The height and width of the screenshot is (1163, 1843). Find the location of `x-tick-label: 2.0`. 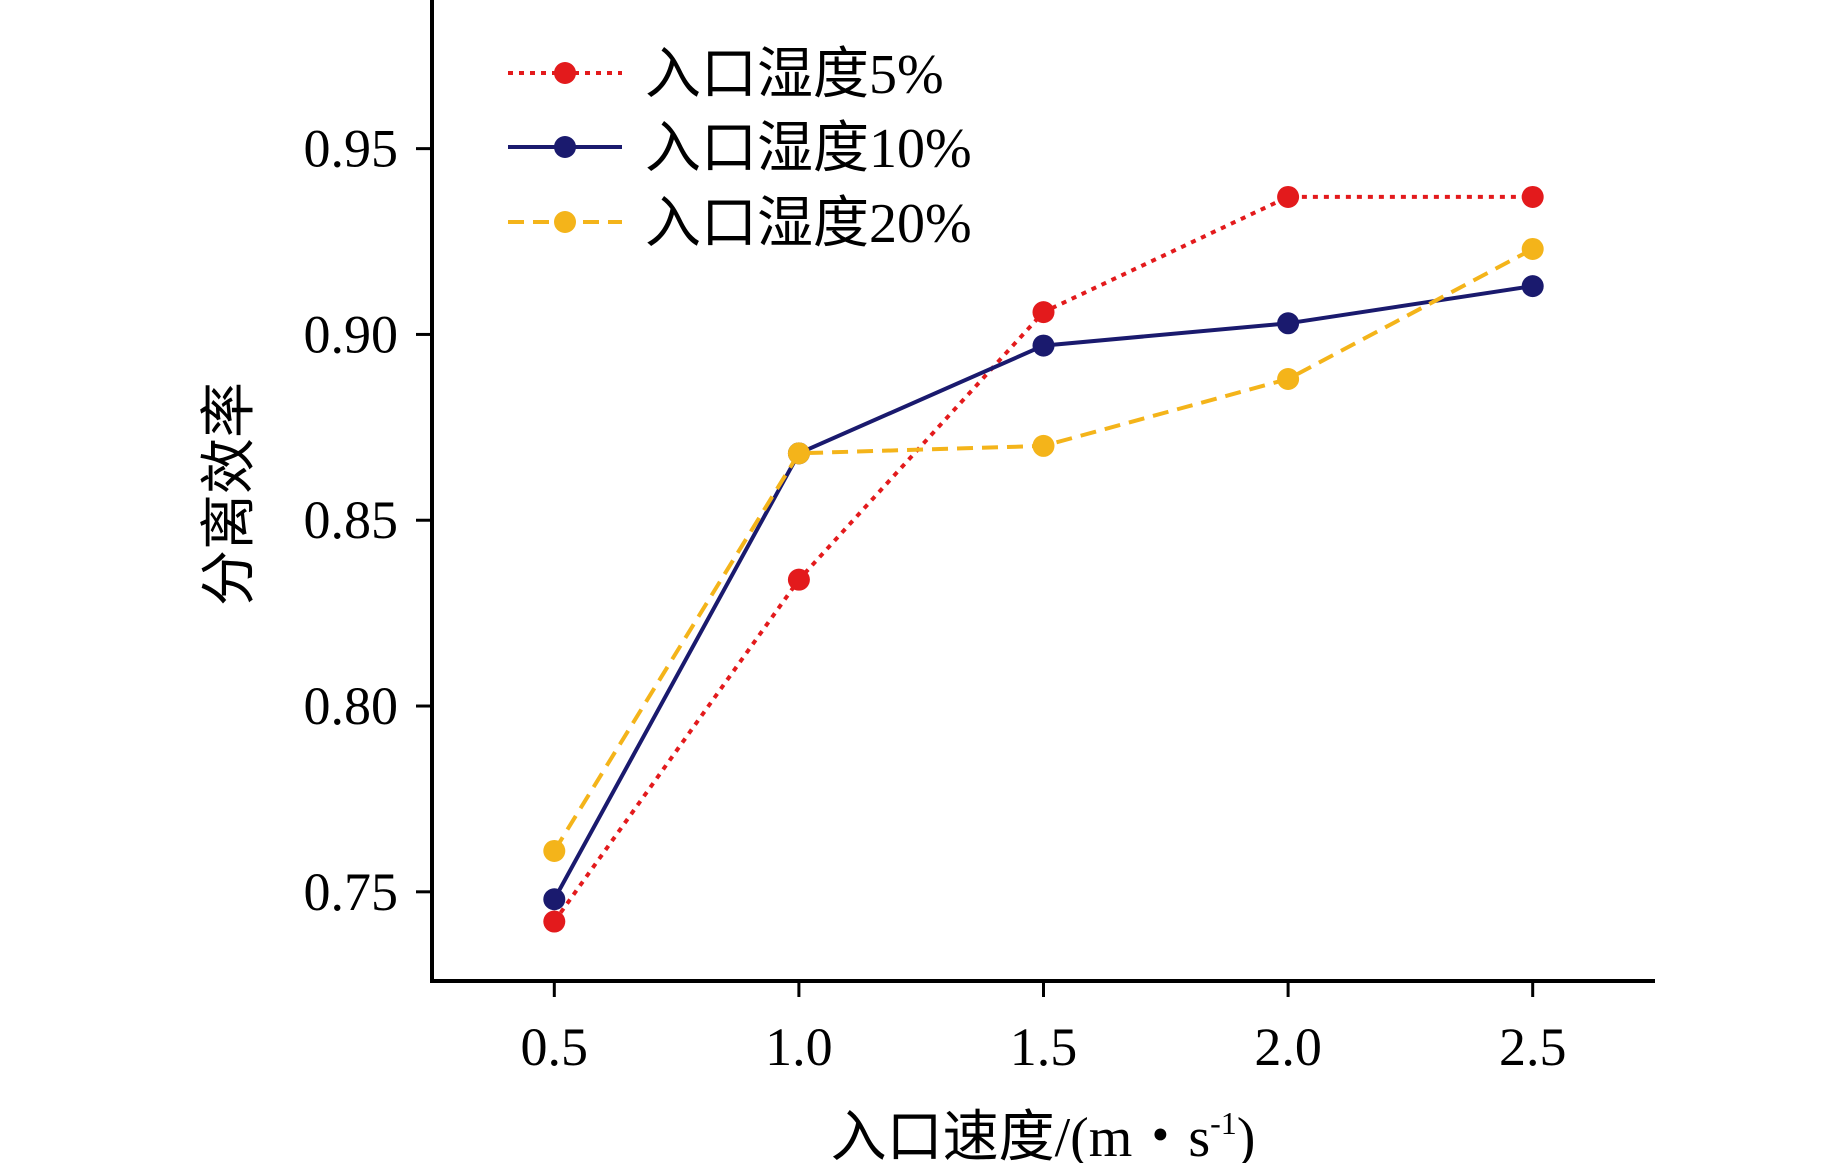

x-tick-label: 2.0 is located at coordinates (1288, 1047).